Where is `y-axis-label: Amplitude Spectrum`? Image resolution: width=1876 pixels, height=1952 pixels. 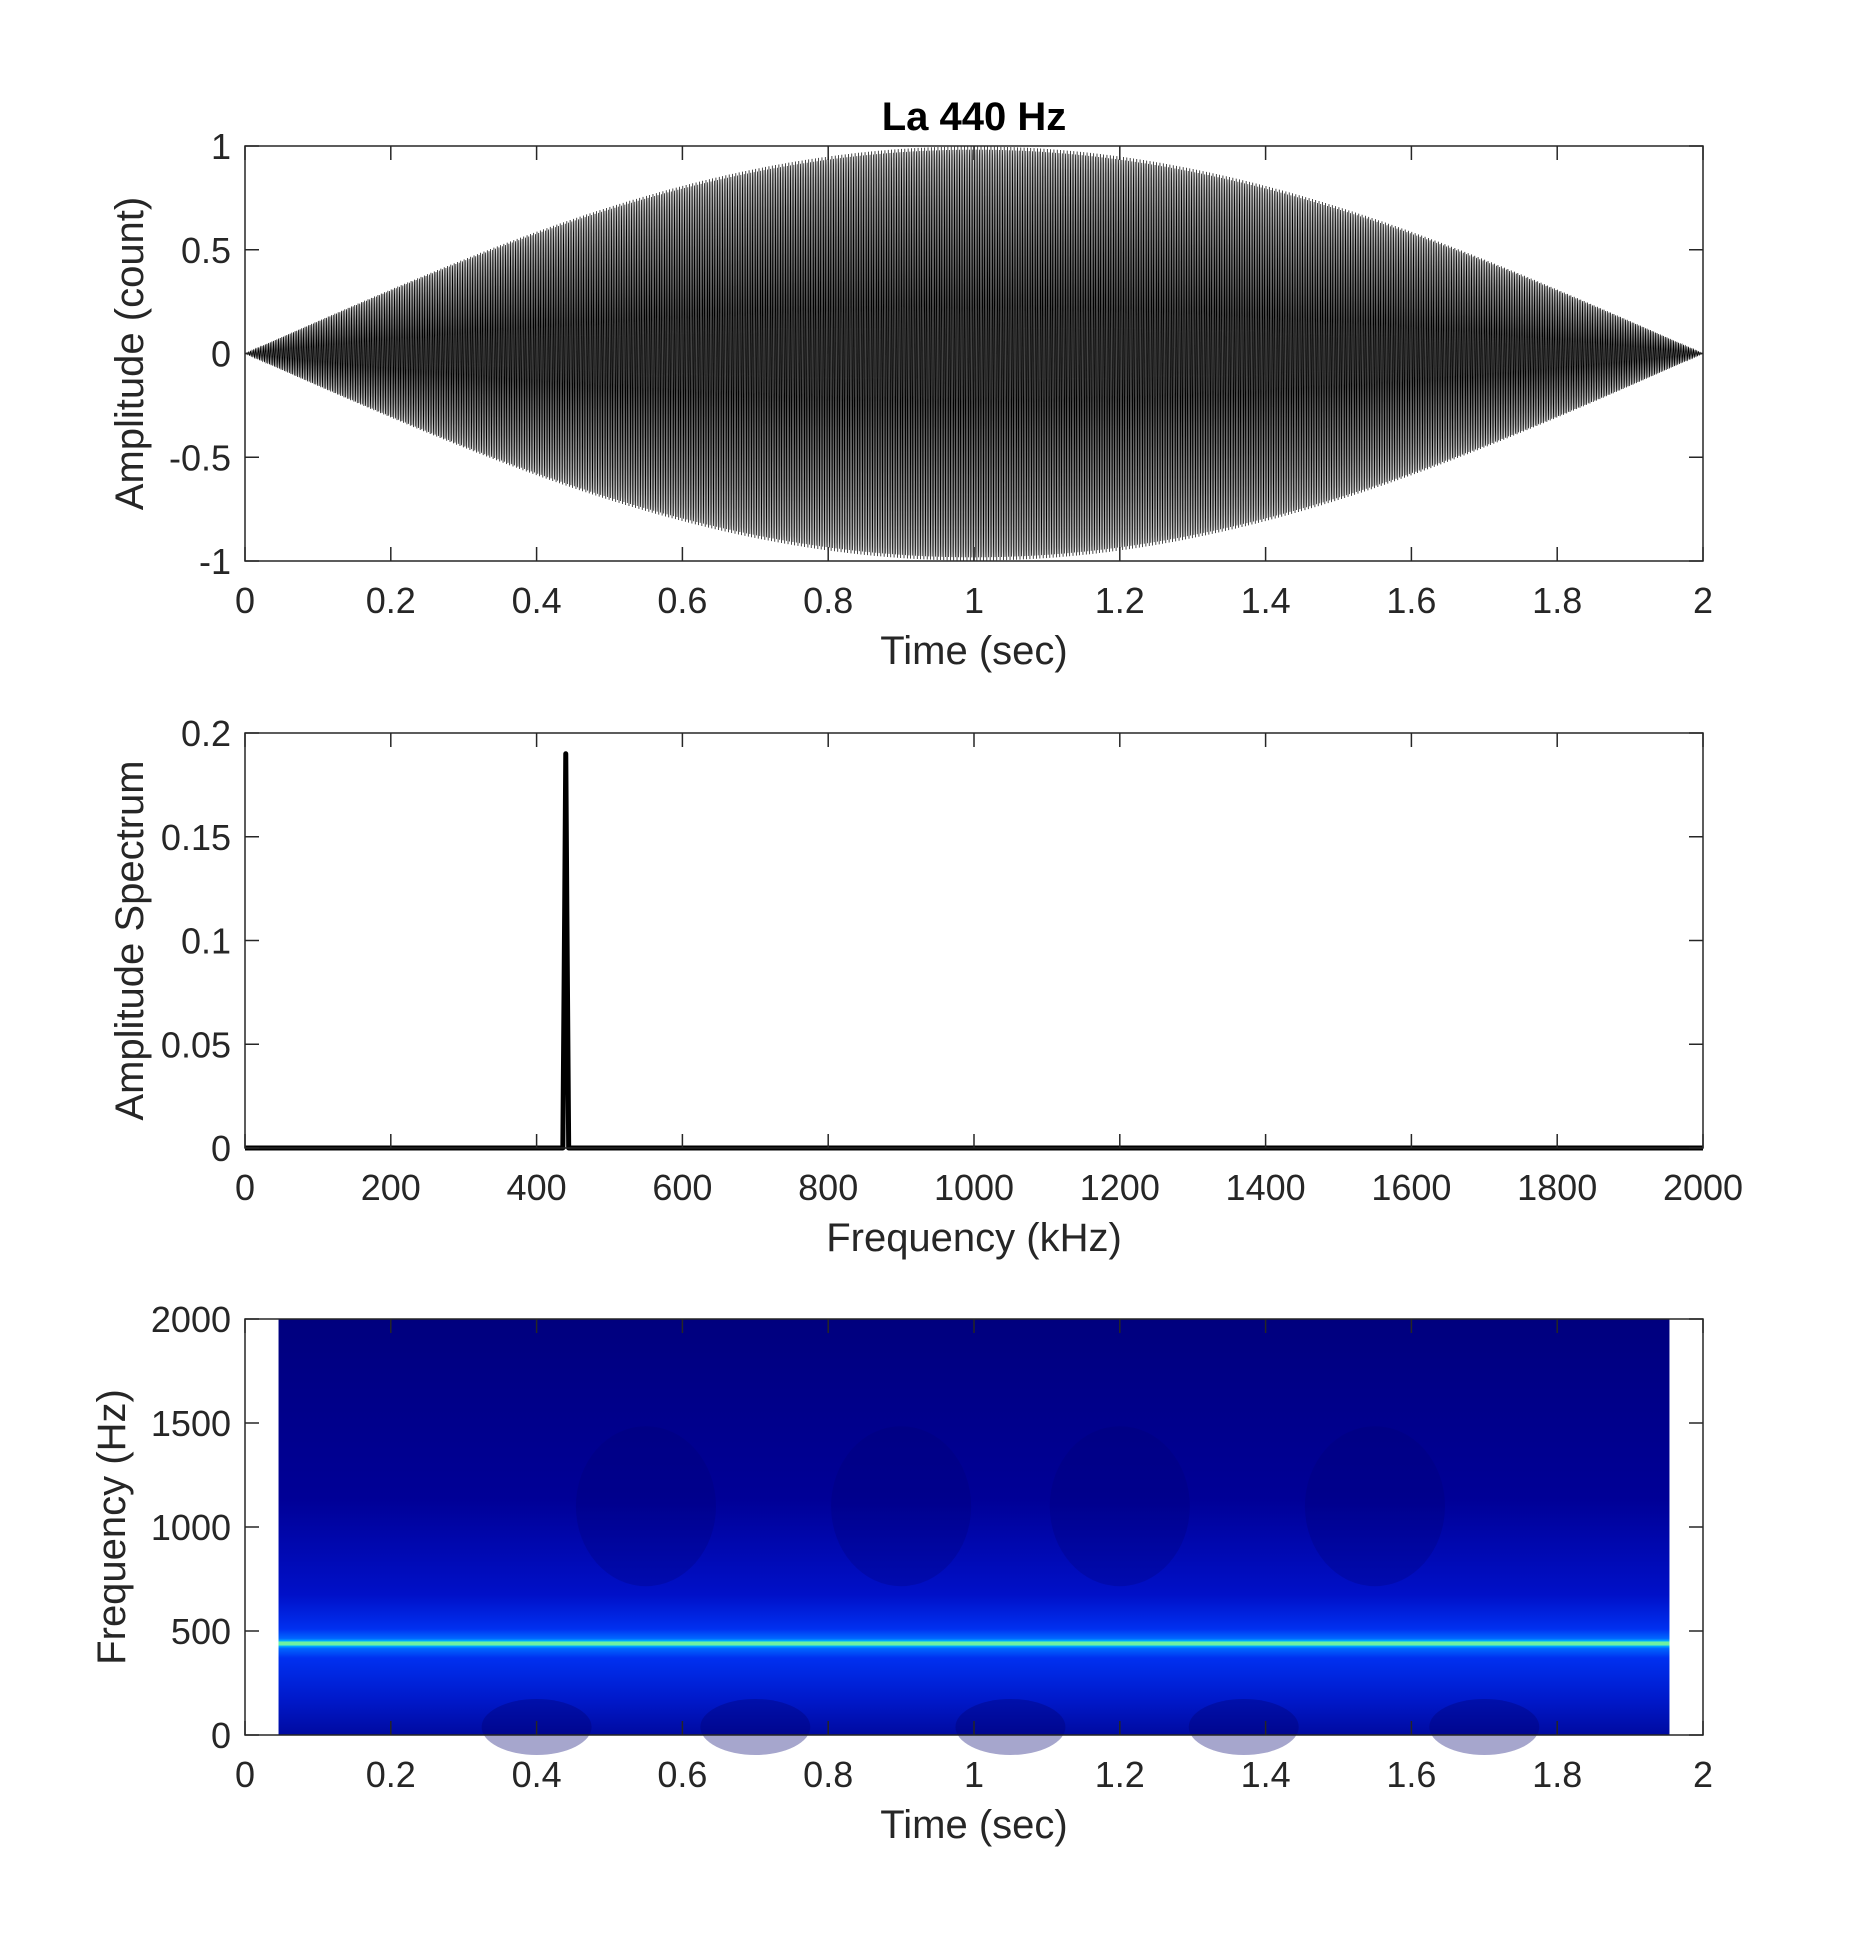 y-axis-label: Amplitude Spectrum is located at coordinates (130, 940).